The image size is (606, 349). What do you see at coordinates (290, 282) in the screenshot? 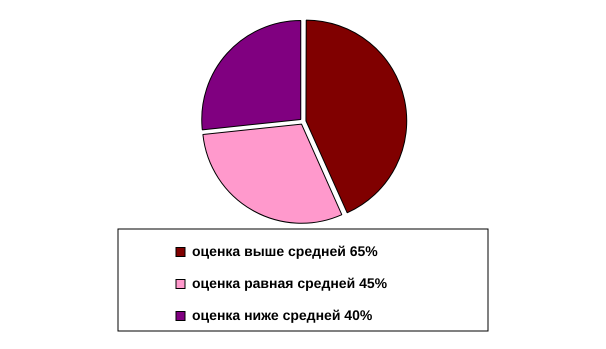
I see `legend-label: оценка равная средней 45%` at bounding box center [290, 282].